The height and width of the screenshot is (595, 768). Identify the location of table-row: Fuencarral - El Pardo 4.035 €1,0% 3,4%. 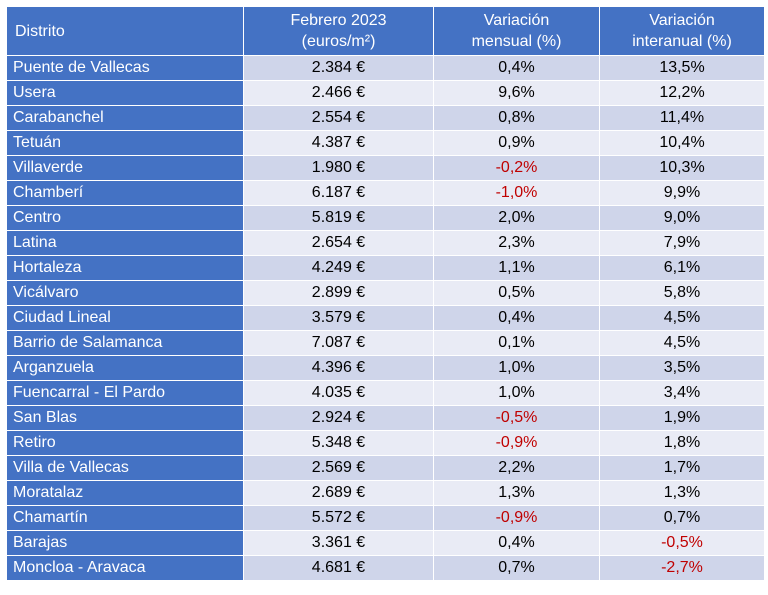
(385, 393).